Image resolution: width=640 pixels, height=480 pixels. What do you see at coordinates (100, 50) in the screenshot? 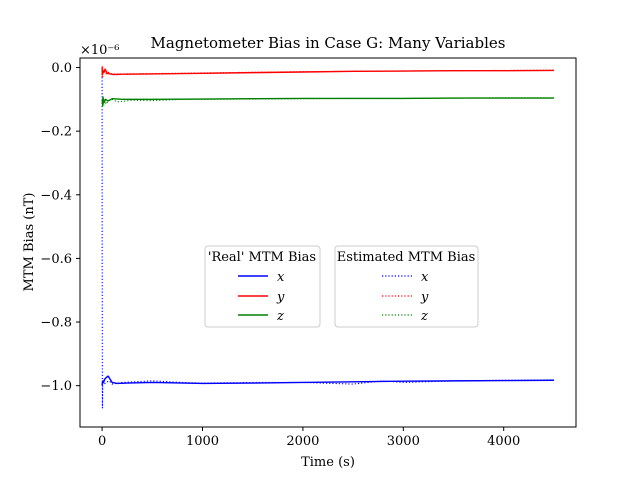
I see `y-offset-text: ×10⁻⁶` at bounding box center [100, 50].